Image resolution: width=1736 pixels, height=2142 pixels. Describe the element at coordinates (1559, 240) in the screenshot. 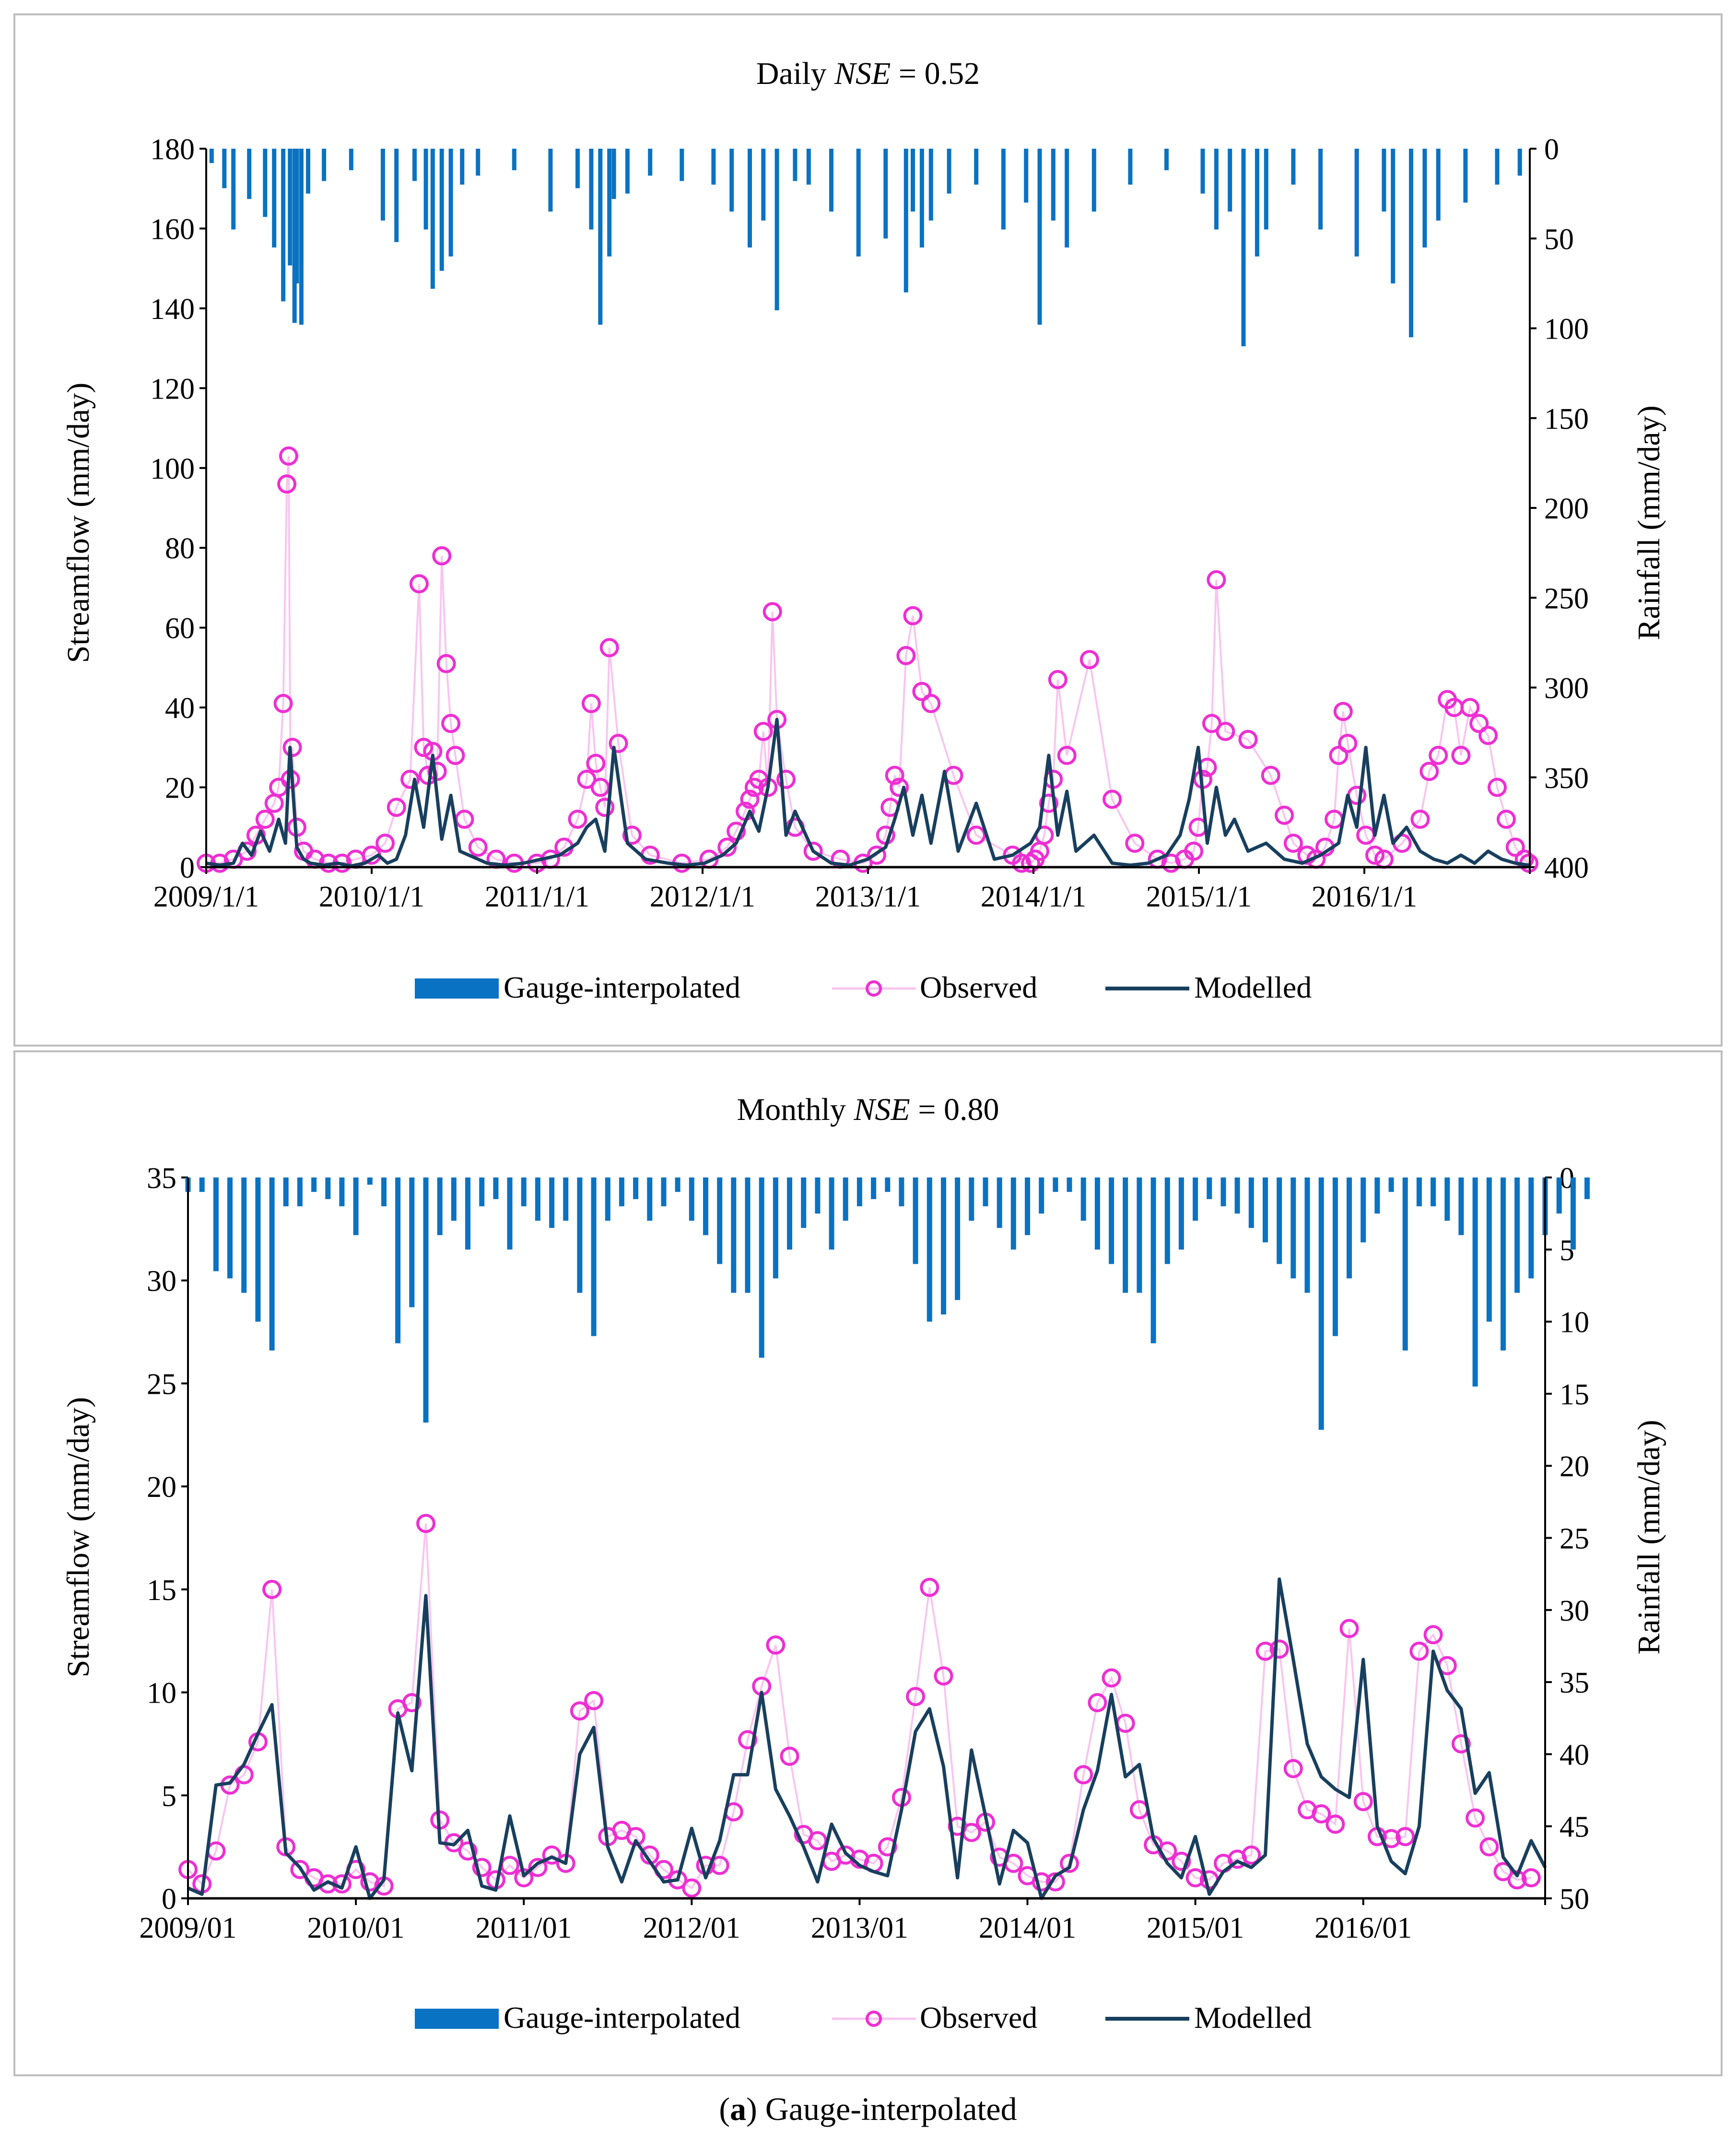

I see `d-y-right-tick-label: 50` at that location.